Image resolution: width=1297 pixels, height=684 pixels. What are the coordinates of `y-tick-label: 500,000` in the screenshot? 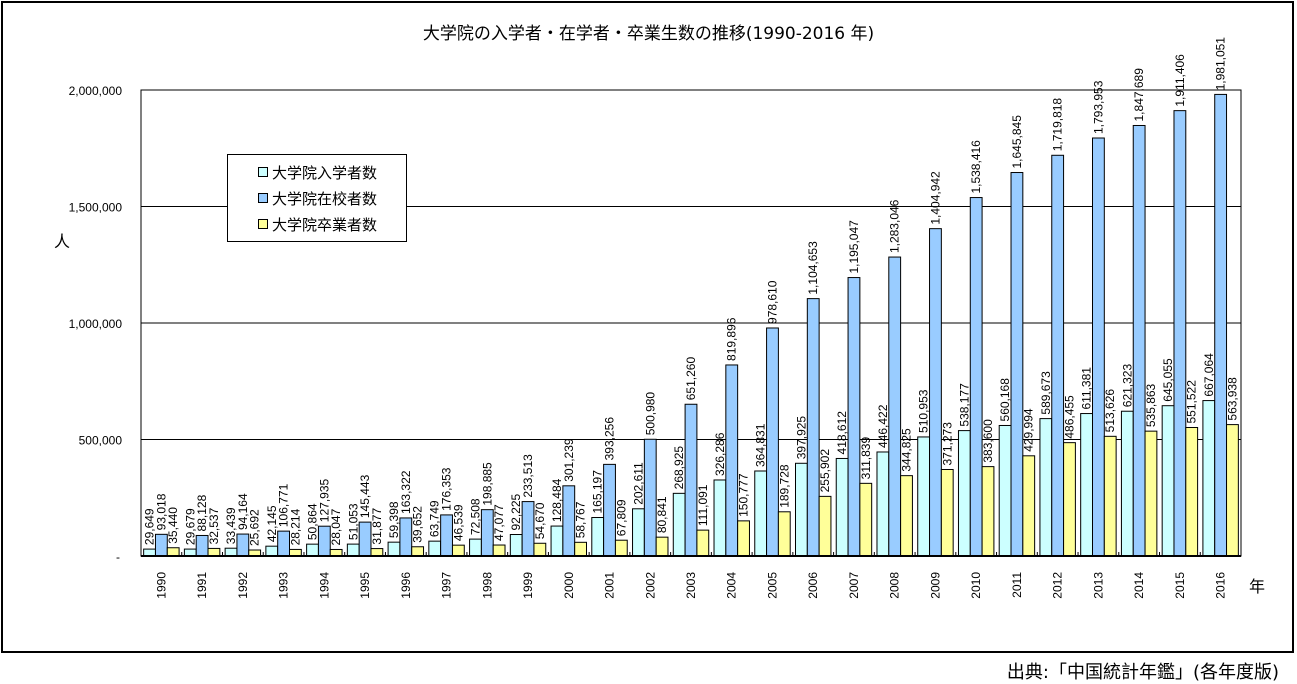 It's located at (101, 441).